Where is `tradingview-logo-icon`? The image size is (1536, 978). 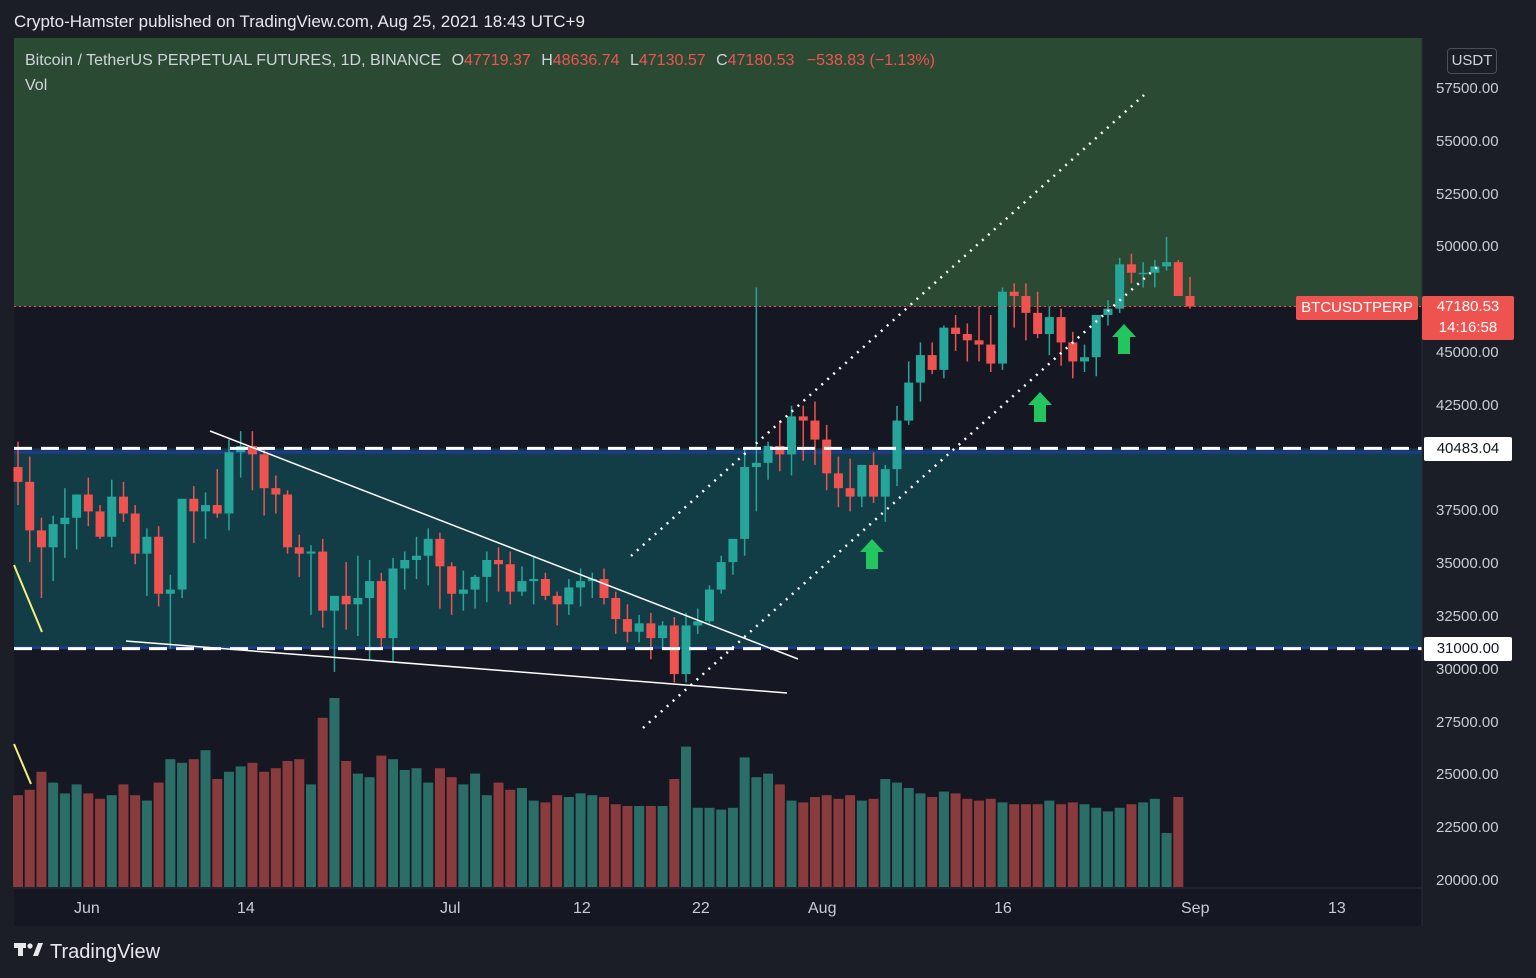
tradingview-logo-icon is located at coordinates (29, 952).